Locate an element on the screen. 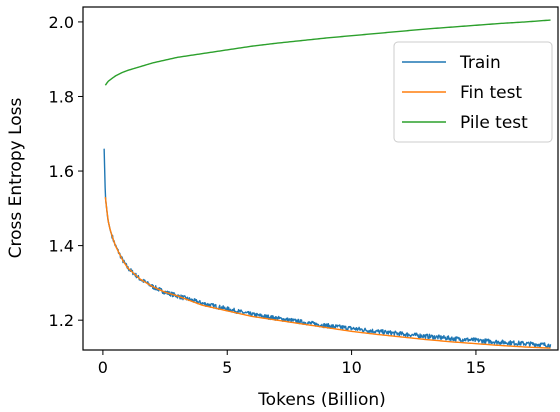  x-axis-title: Tokens (Billion) is located at coordinates (321, 400).